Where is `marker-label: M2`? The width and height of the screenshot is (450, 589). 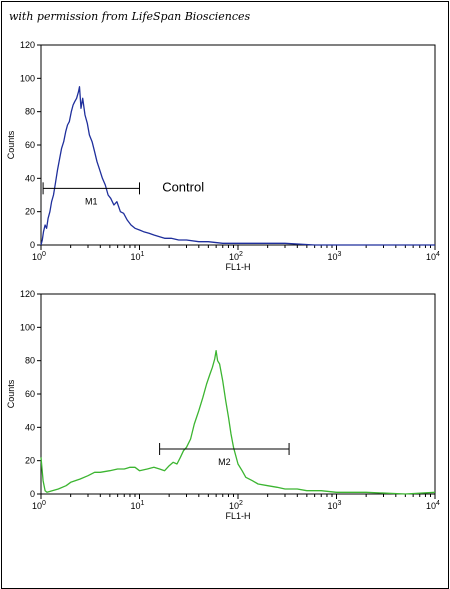
marker-label: M2 is located at coordinates (224, 462).